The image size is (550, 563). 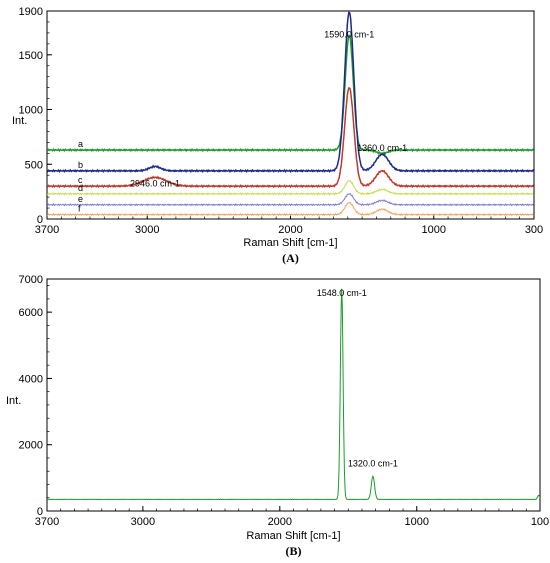 What do you see at coordinates (290, 200) in the screenshot?
I see `series-line-e` at bounding box center [290, 200].